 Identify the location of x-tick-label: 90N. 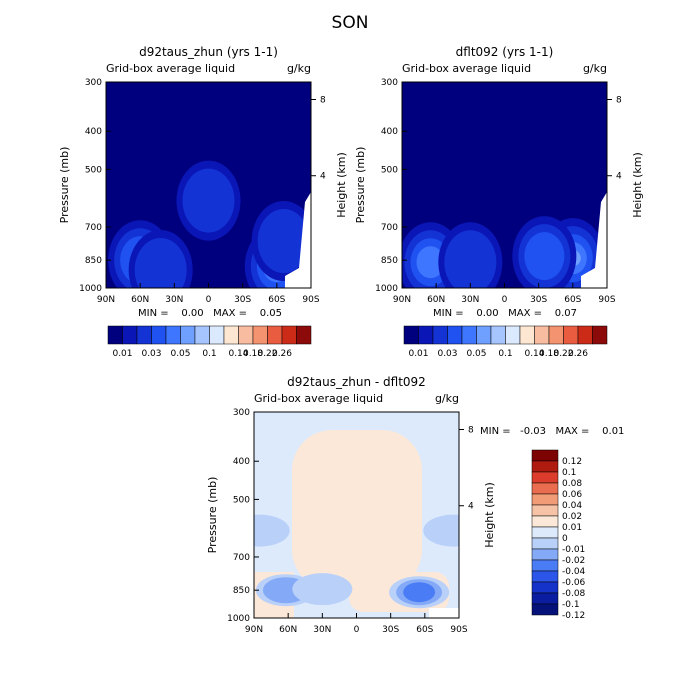
(106, 300).